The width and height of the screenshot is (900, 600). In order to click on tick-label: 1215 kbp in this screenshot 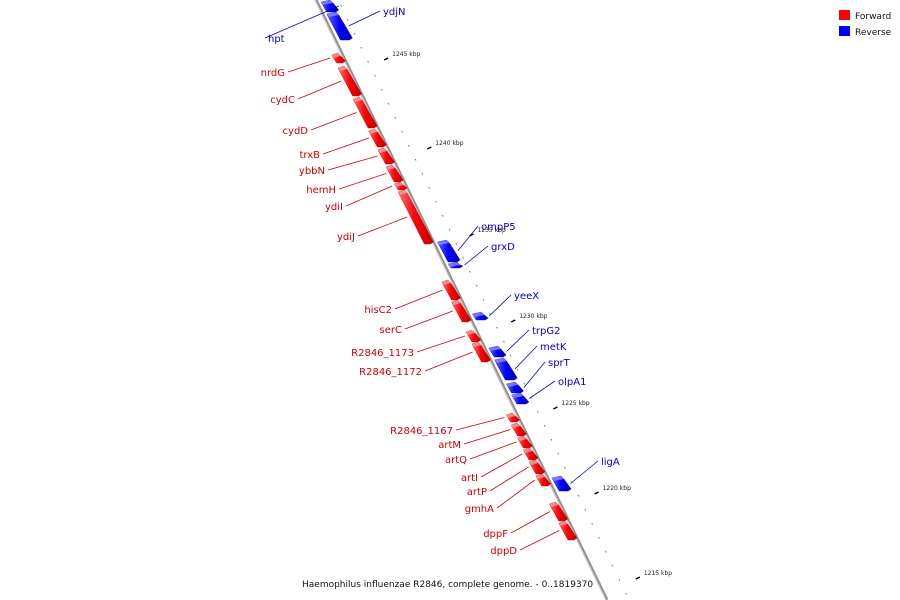, I will do `click(658, 573)`.